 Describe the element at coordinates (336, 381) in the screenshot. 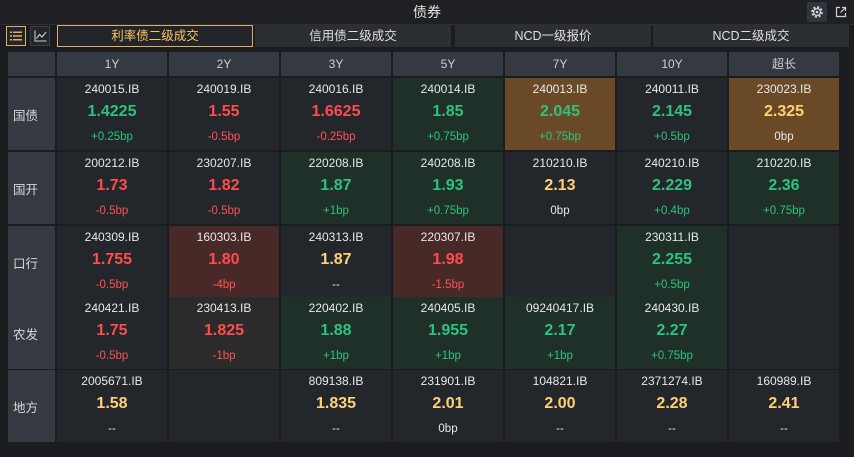

I see `bond-code: 809138.IB` at that location.